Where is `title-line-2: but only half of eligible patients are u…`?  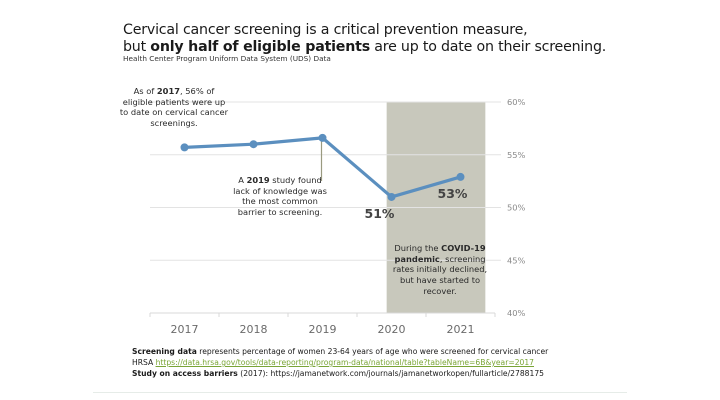
title-line-2: but only half of eligible patients are u… is located at coordinates (365, 47).